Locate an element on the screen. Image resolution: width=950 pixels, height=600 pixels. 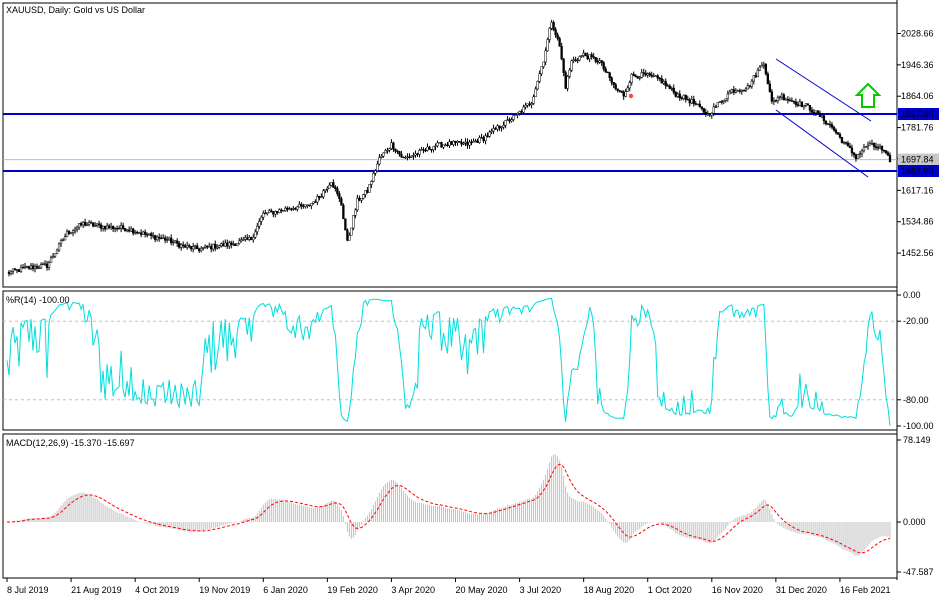
xtick-label: 20 May 2020 is located at coordinates (482, 590).